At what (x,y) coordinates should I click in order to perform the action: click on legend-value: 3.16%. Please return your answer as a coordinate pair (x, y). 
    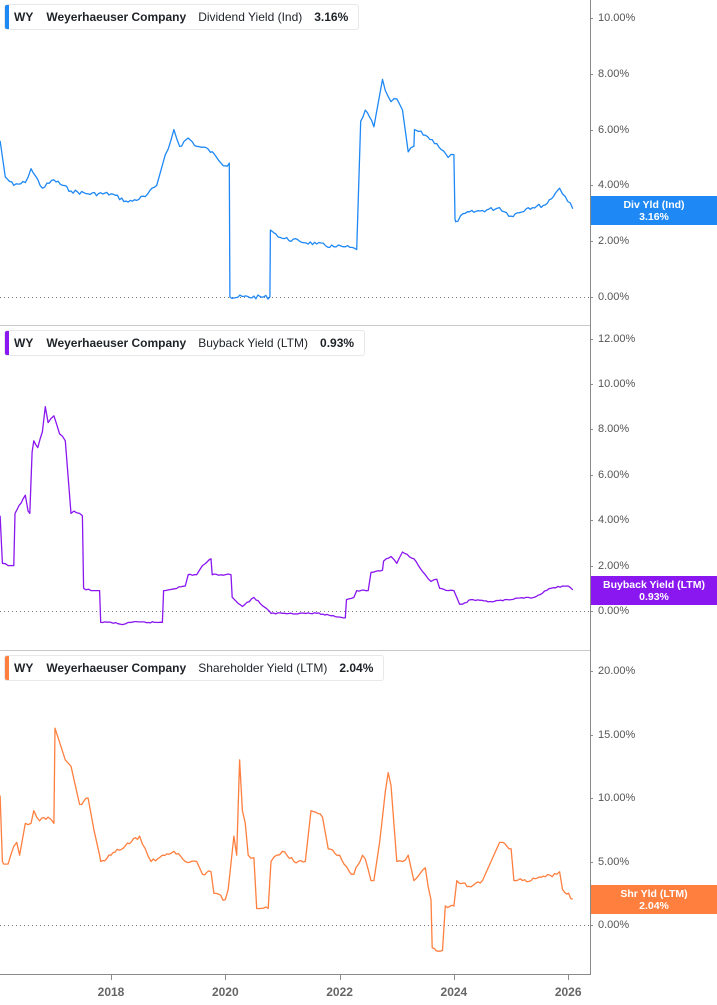
    Looking at the image, I should click on (331, 17).